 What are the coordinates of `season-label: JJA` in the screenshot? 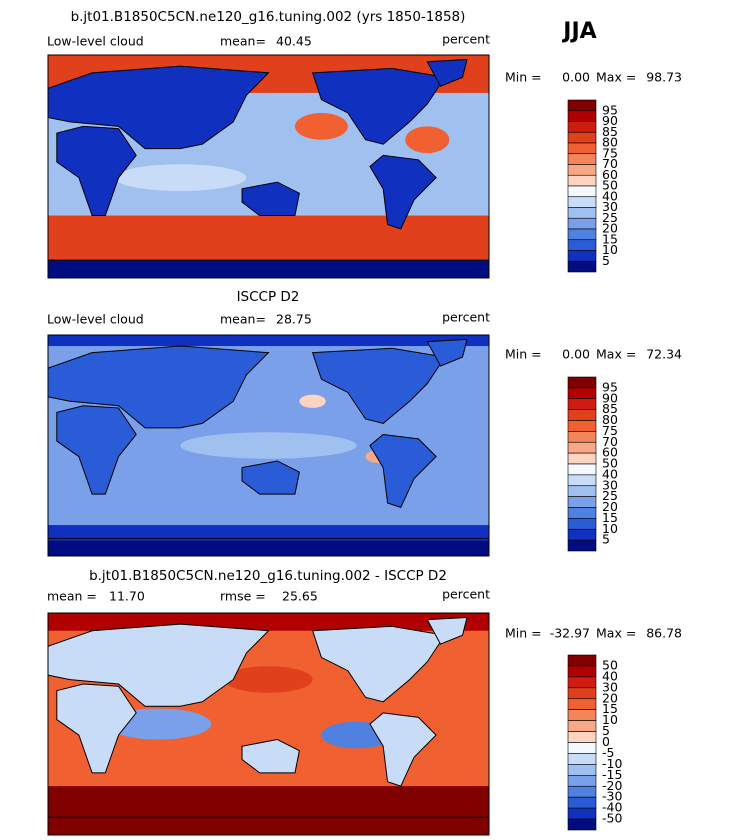 It's located at (578, 31).